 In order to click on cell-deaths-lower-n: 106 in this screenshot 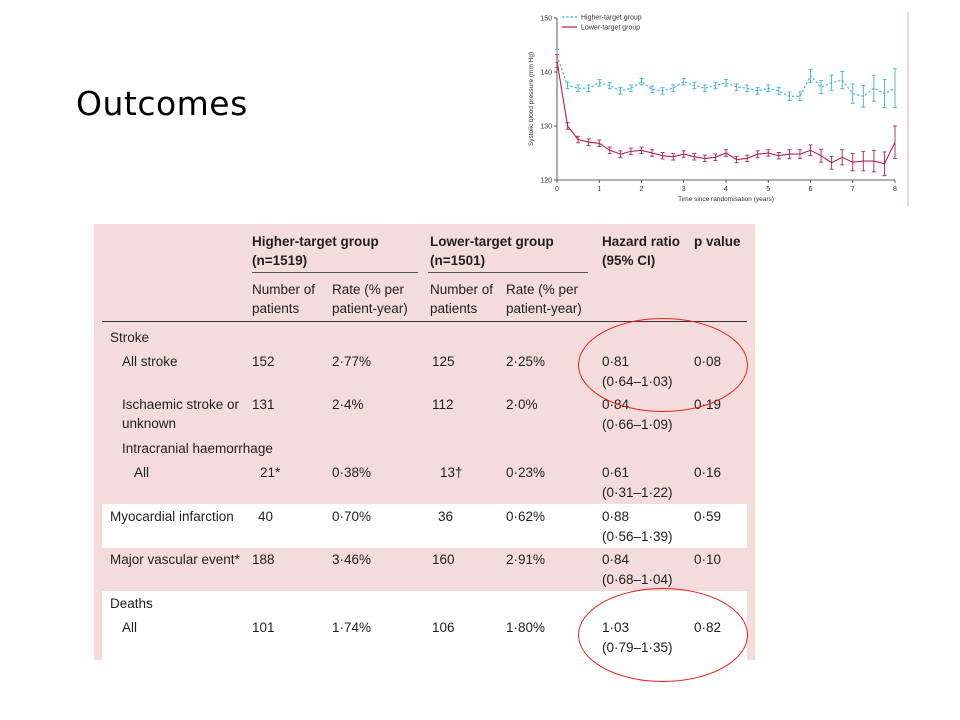, I will do `click(443, 627)`.